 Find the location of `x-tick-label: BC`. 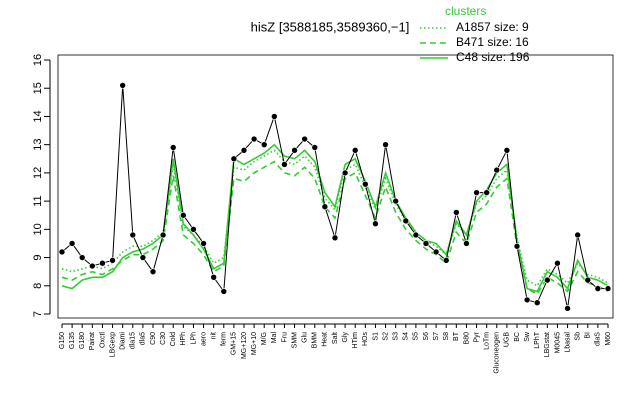

x-tick-label: BC is located at coordinates (517, 337).